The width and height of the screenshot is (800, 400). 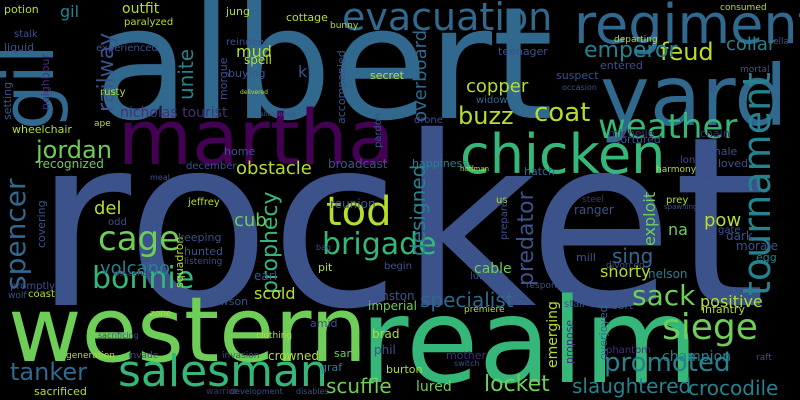 What do you see at coordinates (118, 335) in the screenshot?
I see `word: sacrificing` at bounding box center [118, 335].